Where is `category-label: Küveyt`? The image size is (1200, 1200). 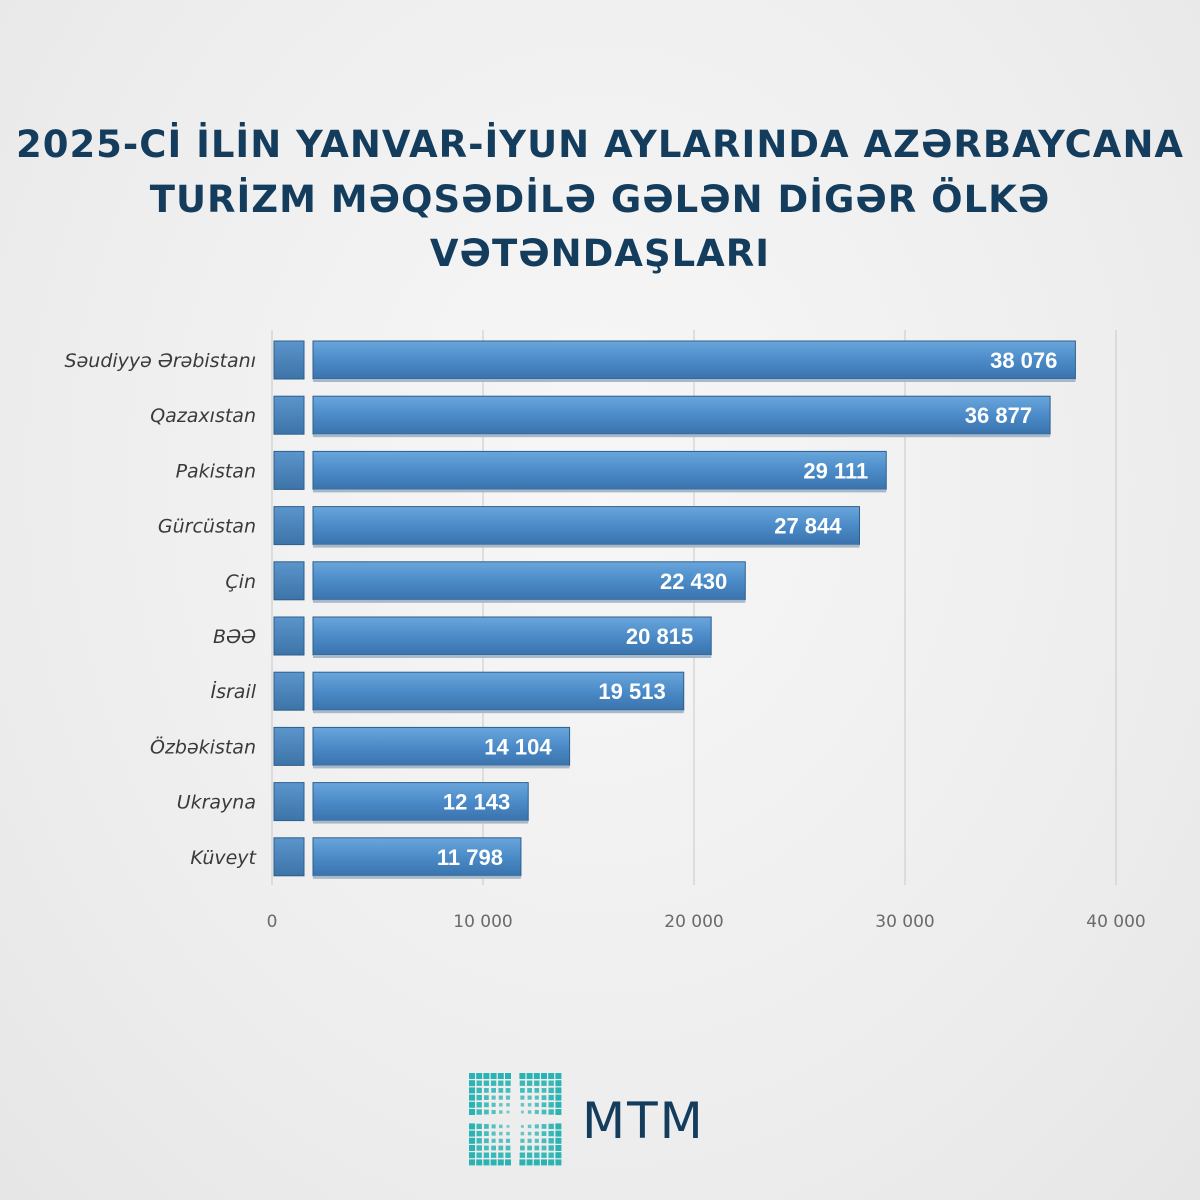
category-label: Küveyt is located at coordinates (223, 858).